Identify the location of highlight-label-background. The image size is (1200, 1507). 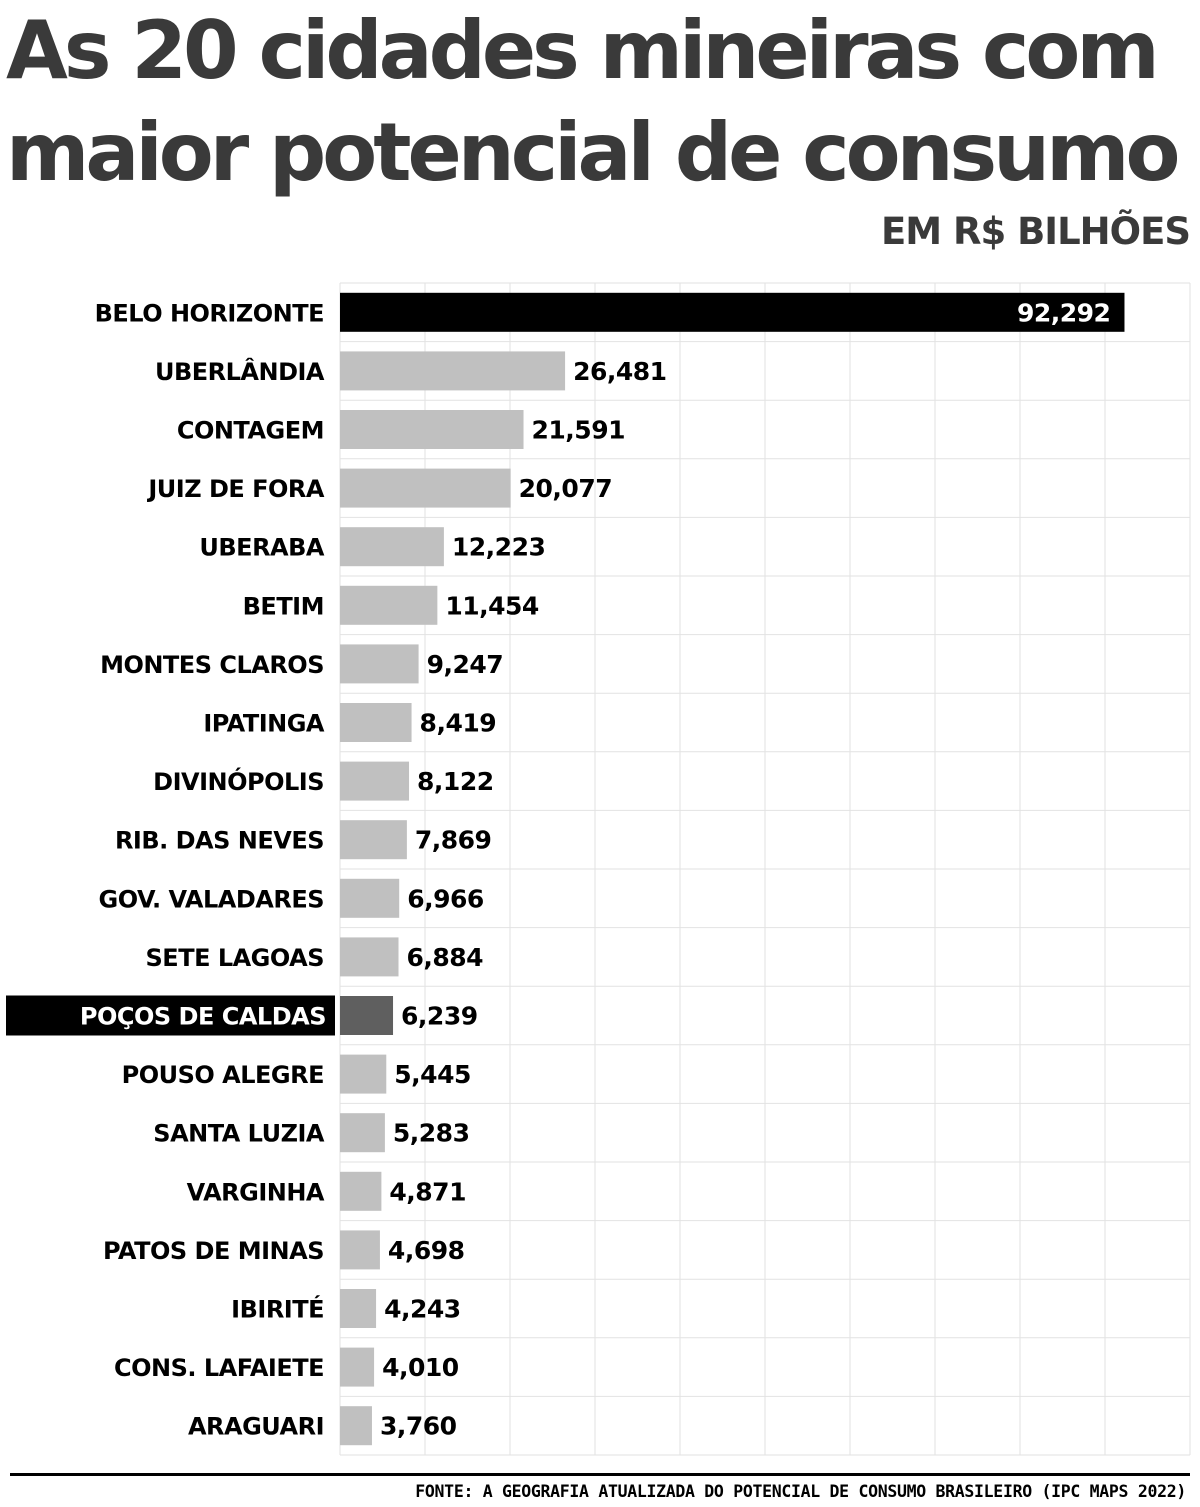
(170, 1015).